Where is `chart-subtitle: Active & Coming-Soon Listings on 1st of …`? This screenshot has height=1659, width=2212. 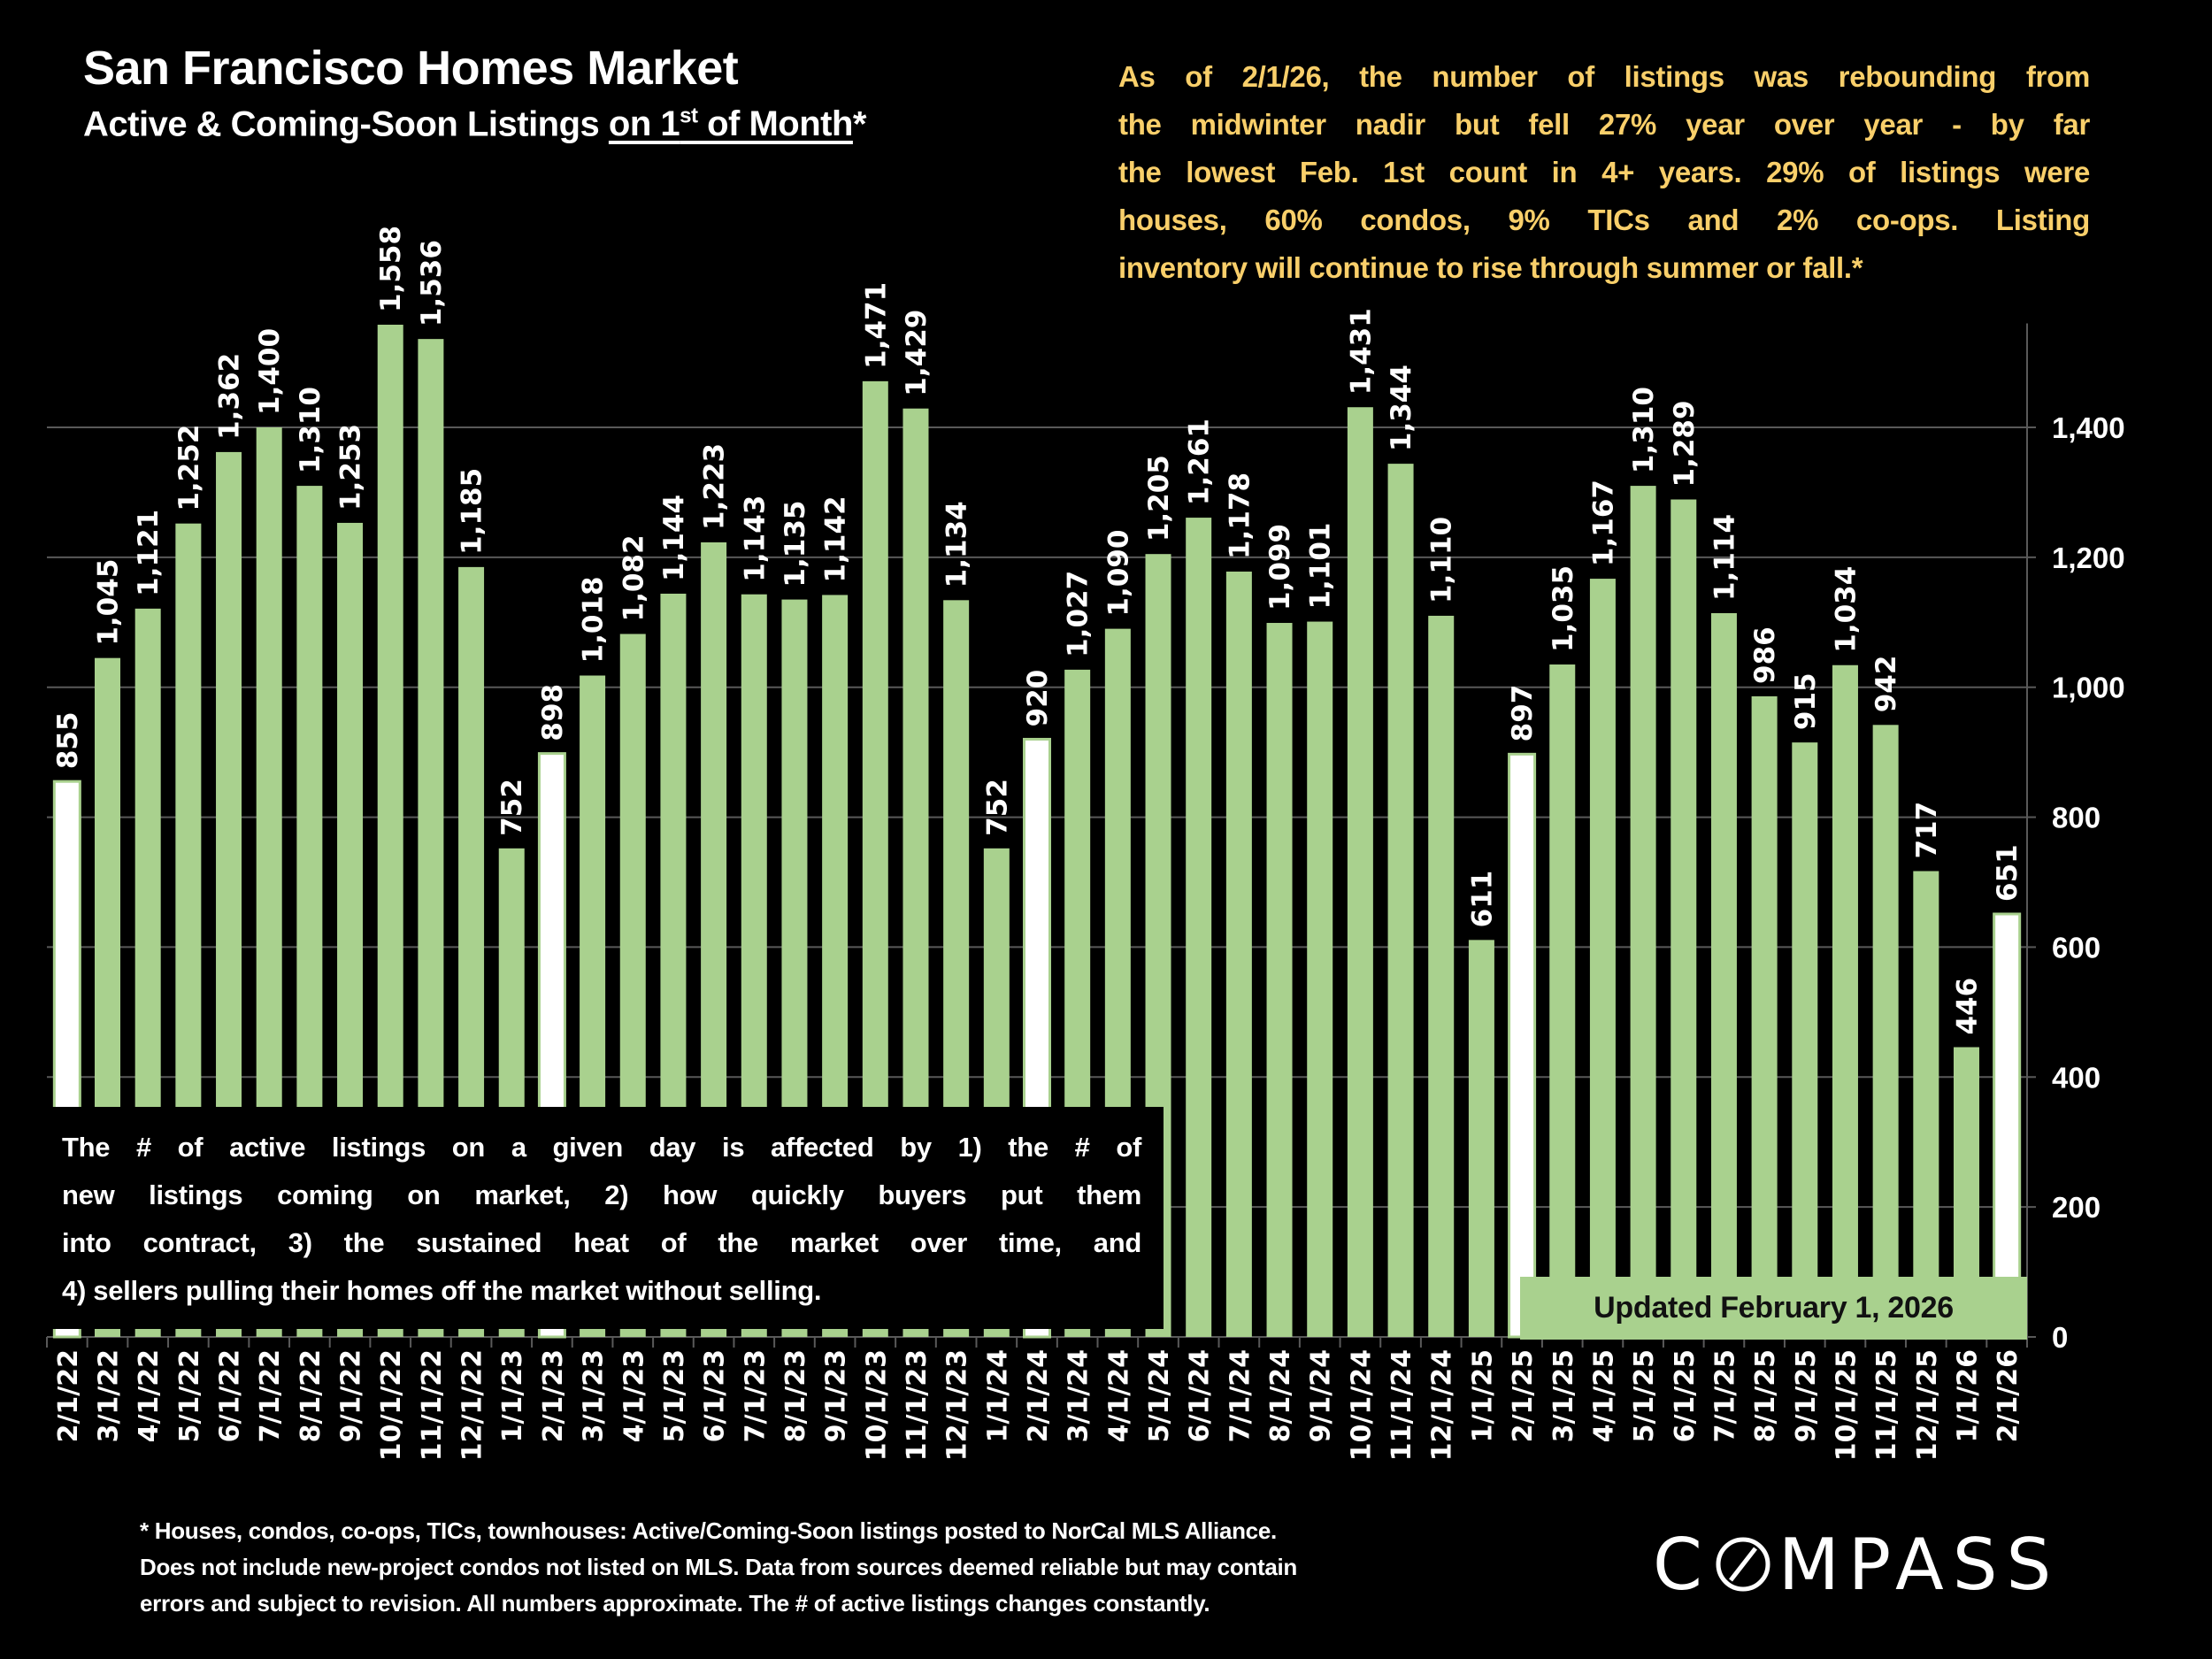 chart-subtitle: Active & Coming-Soon Listings on 1st of … is located at coordinates (475, 124).